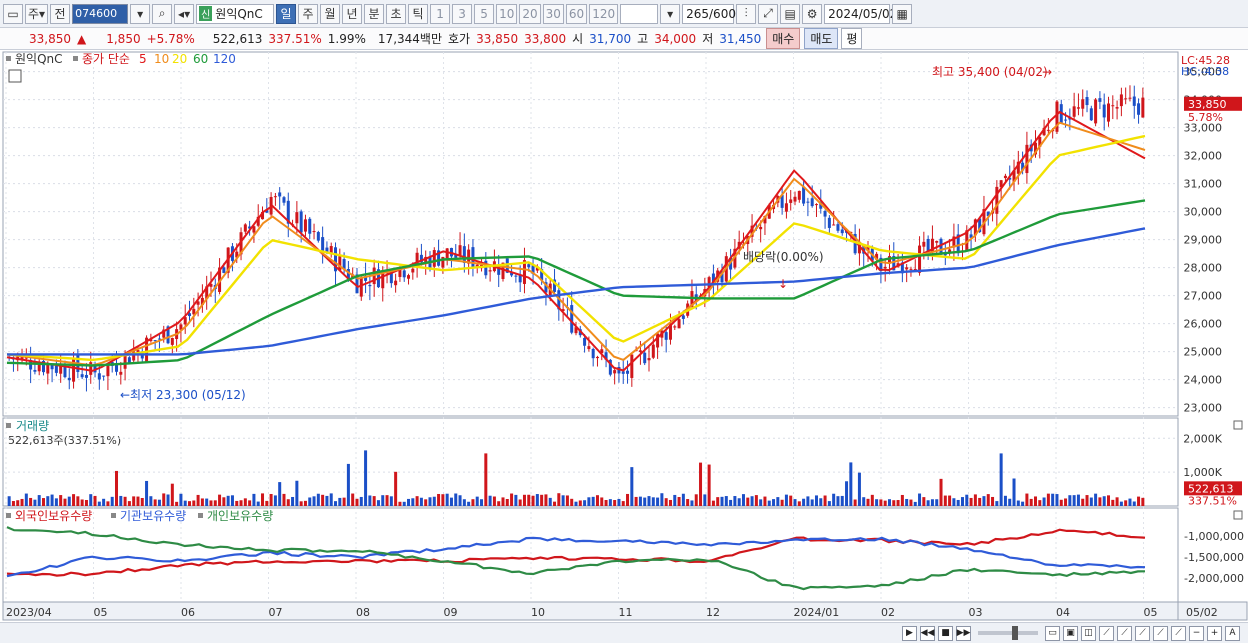 The image size is (1248, 643). Describe the element at coordinates (1196, 633) in the screenshot. I see `minus-icon: −` at that location.